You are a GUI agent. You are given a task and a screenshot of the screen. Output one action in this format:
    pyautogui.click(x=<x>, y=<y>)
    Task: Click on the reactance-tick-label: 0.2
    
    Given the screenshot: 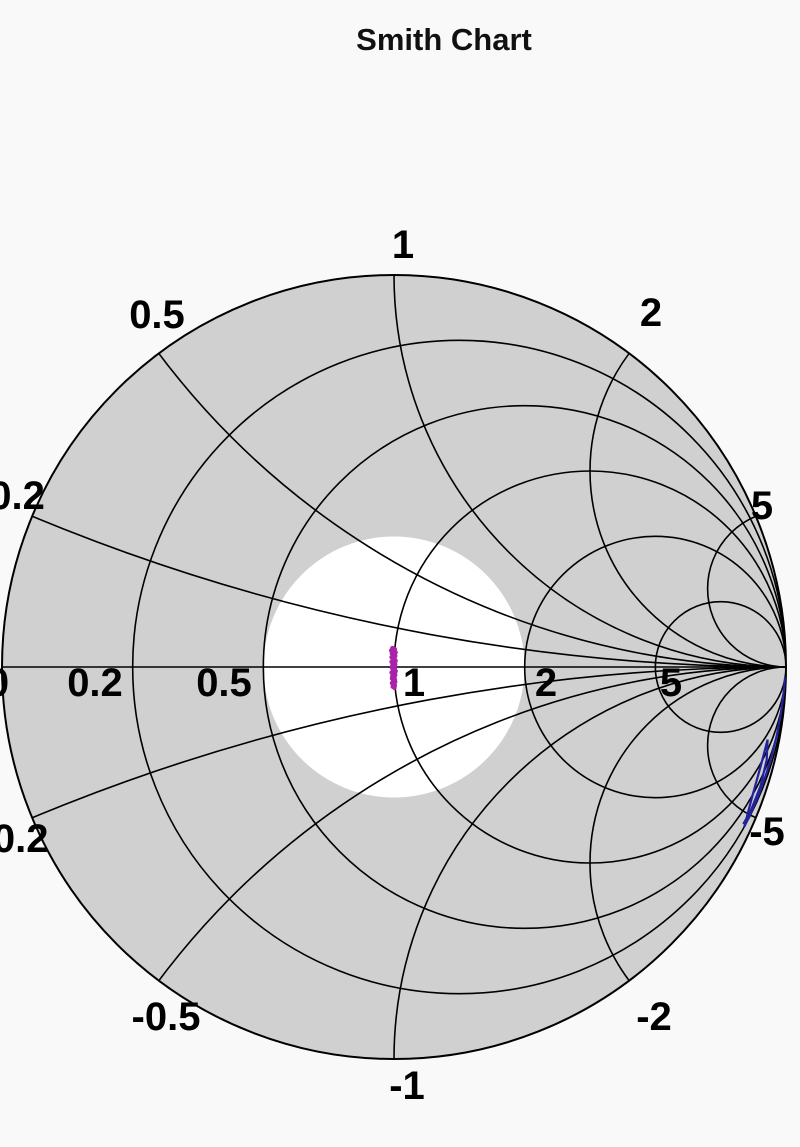 What is the action you would take?
    pyautogui.click(x=22, y=496)
    